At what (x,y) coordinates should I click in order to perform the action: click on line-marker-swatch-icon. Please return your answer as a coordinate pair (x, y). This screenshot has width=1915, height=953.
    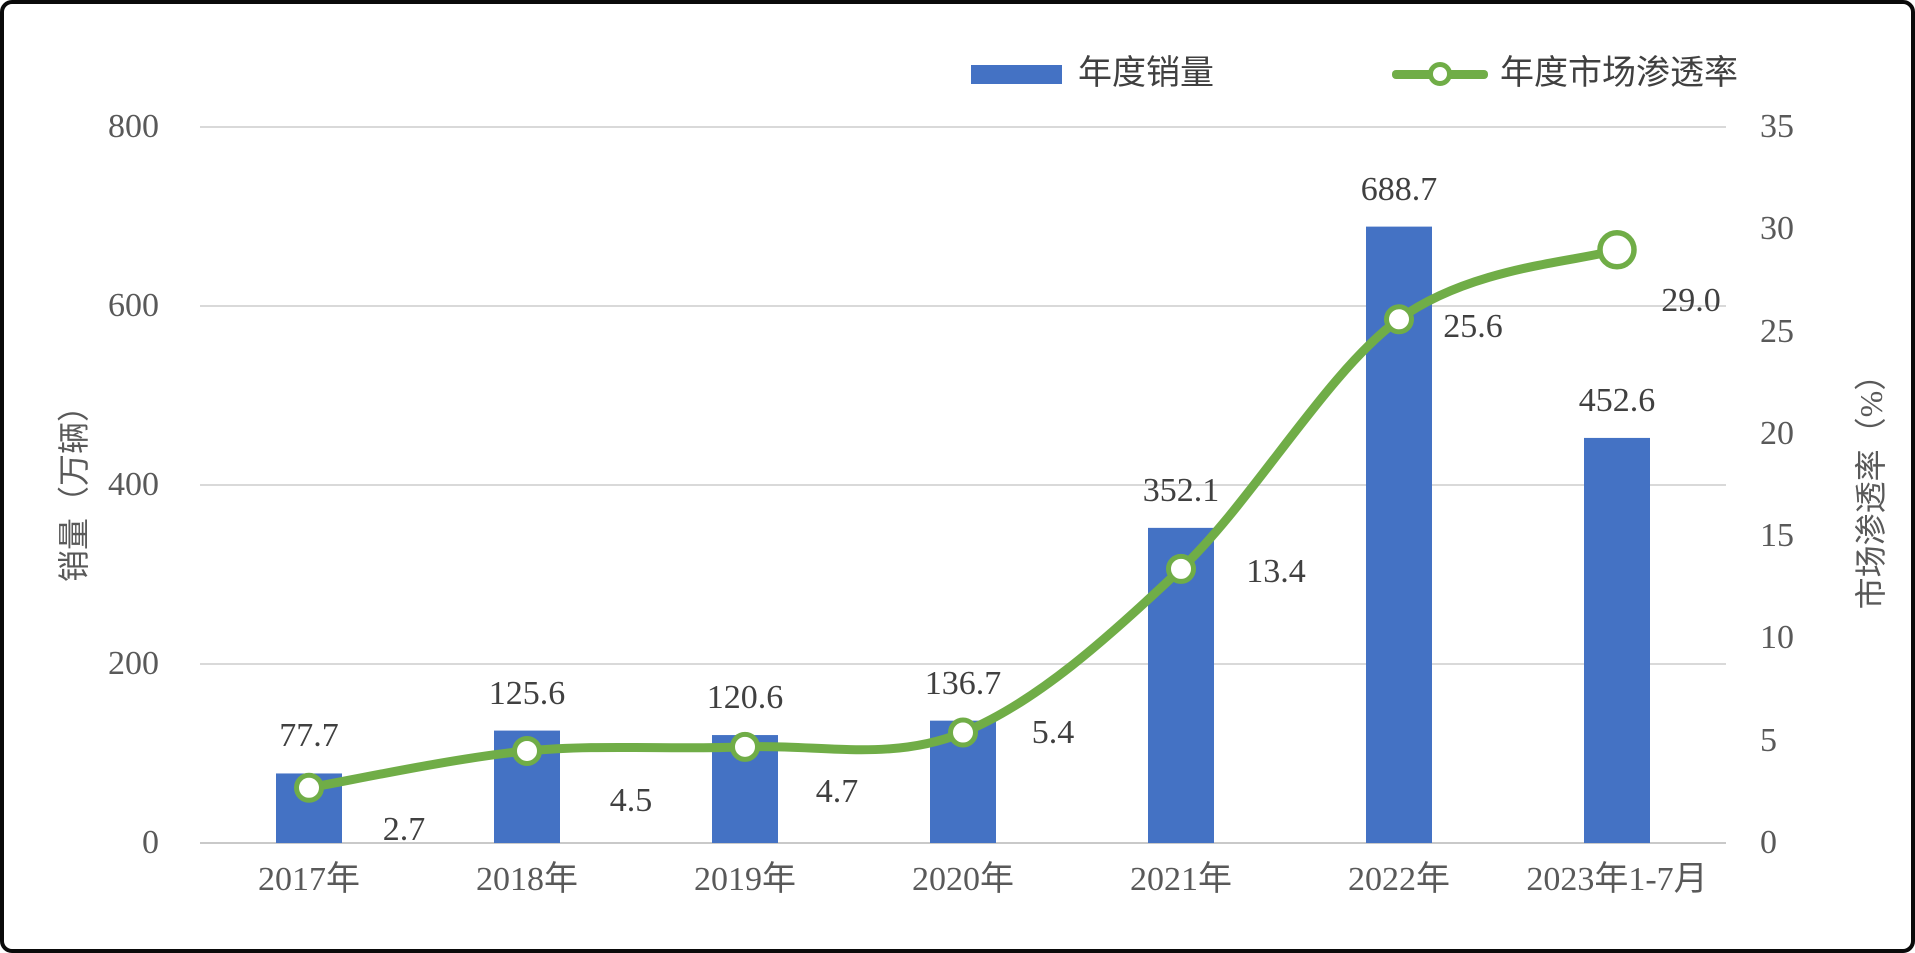
    Looking at the image, I should click on (1440, 73).